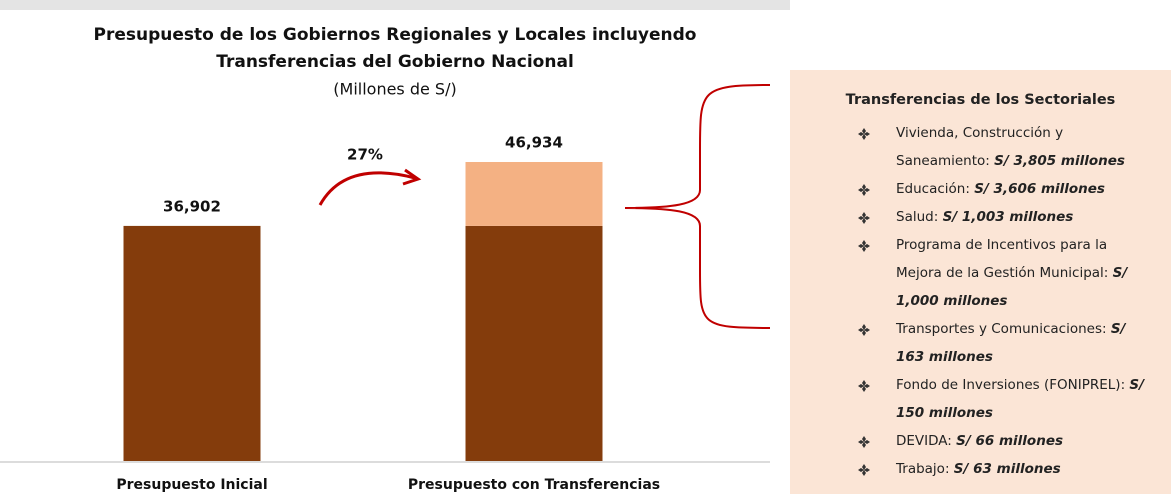  I want to click on item-text: DEVIDA:, so click(926, 441).